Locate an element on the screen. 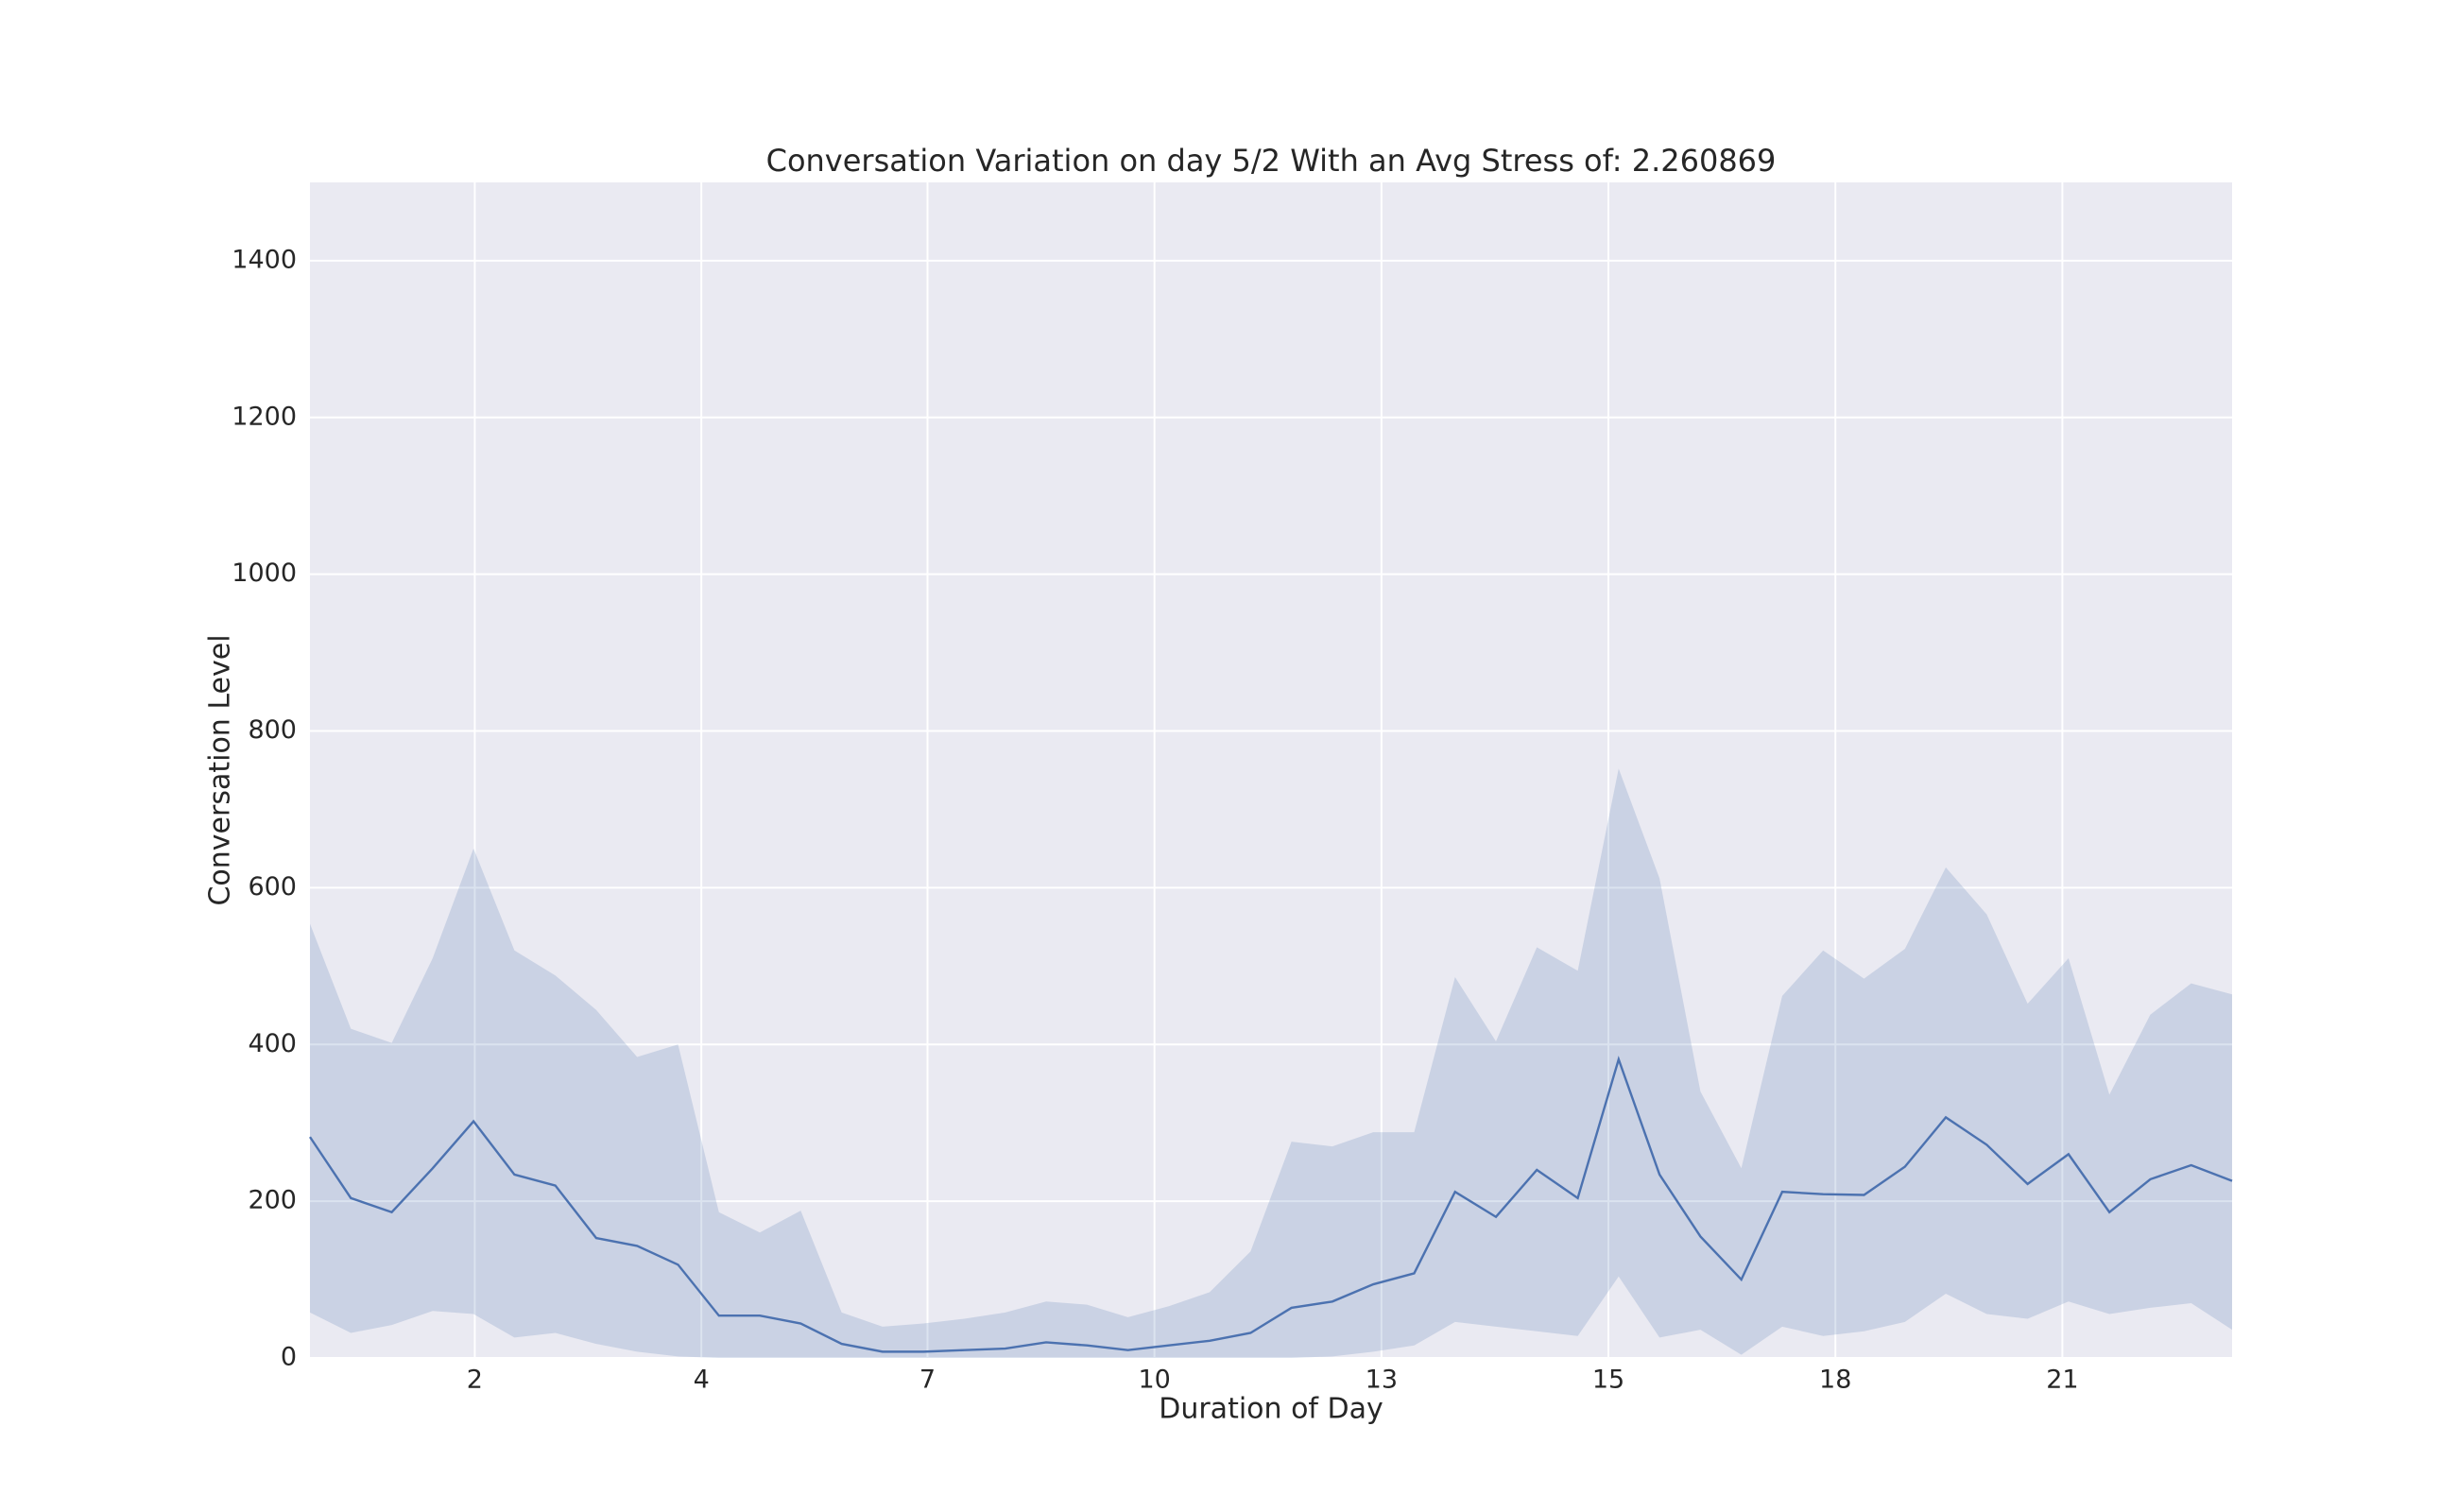 The height and width of the screenshot is (1512, 2457). x-tick-label: 7 is located at coordinates (927, 1380).